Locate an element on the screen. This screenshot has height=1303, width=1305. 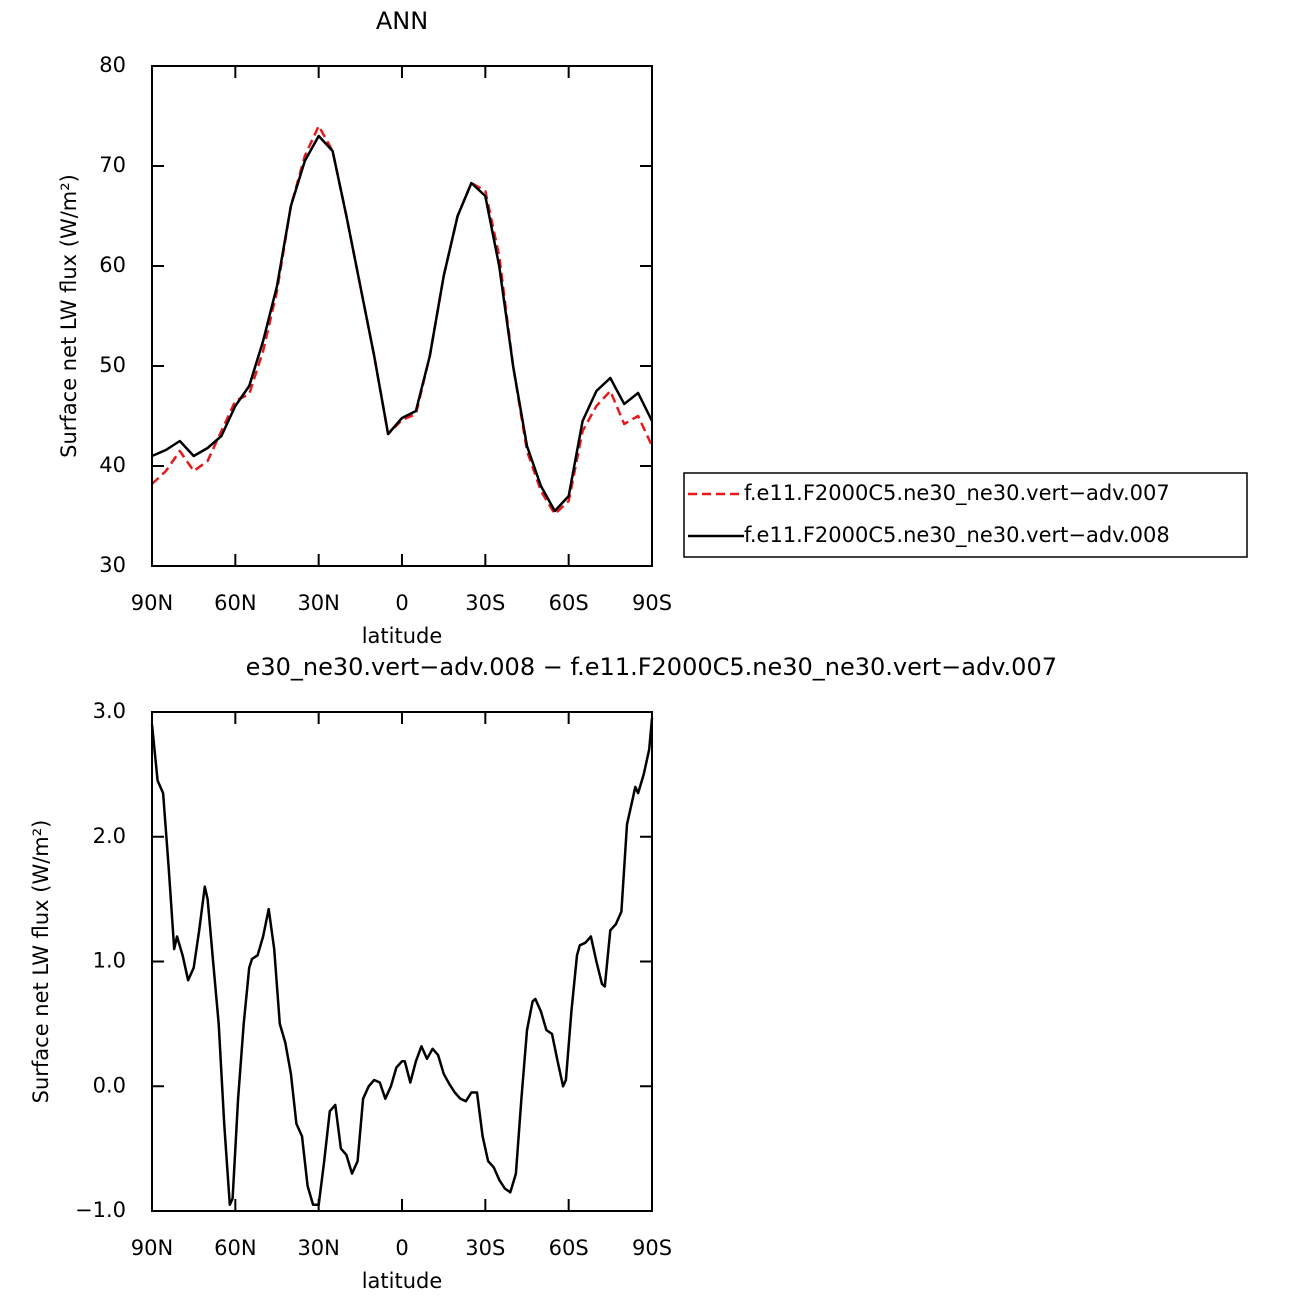
legend-box is located at coordinates (965, 515).